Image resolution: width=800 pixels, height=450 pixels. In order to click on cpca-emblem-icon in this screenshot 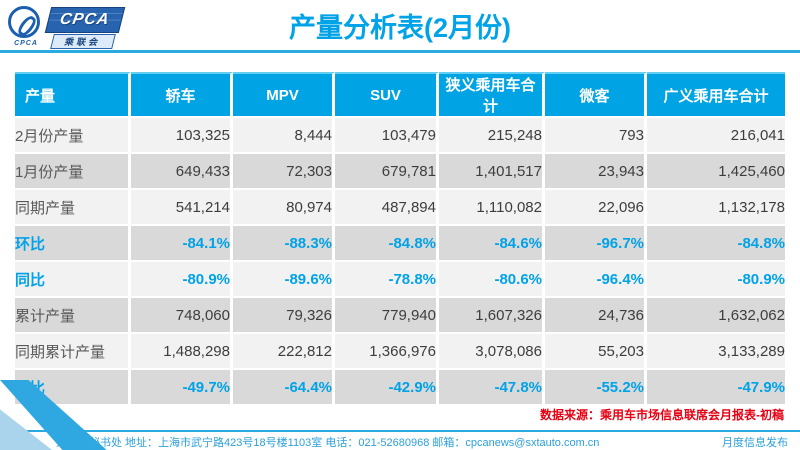, I will do `click(24, 22)`.